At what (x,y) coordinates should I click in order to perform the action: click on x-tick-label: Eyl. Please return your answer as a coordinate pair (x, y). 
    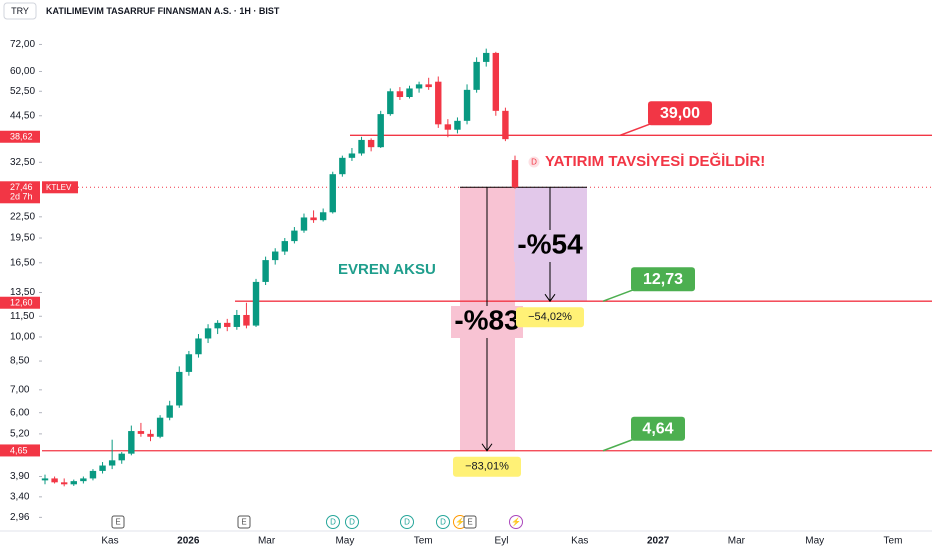
    Looking at the image, I should click on (502, 541).